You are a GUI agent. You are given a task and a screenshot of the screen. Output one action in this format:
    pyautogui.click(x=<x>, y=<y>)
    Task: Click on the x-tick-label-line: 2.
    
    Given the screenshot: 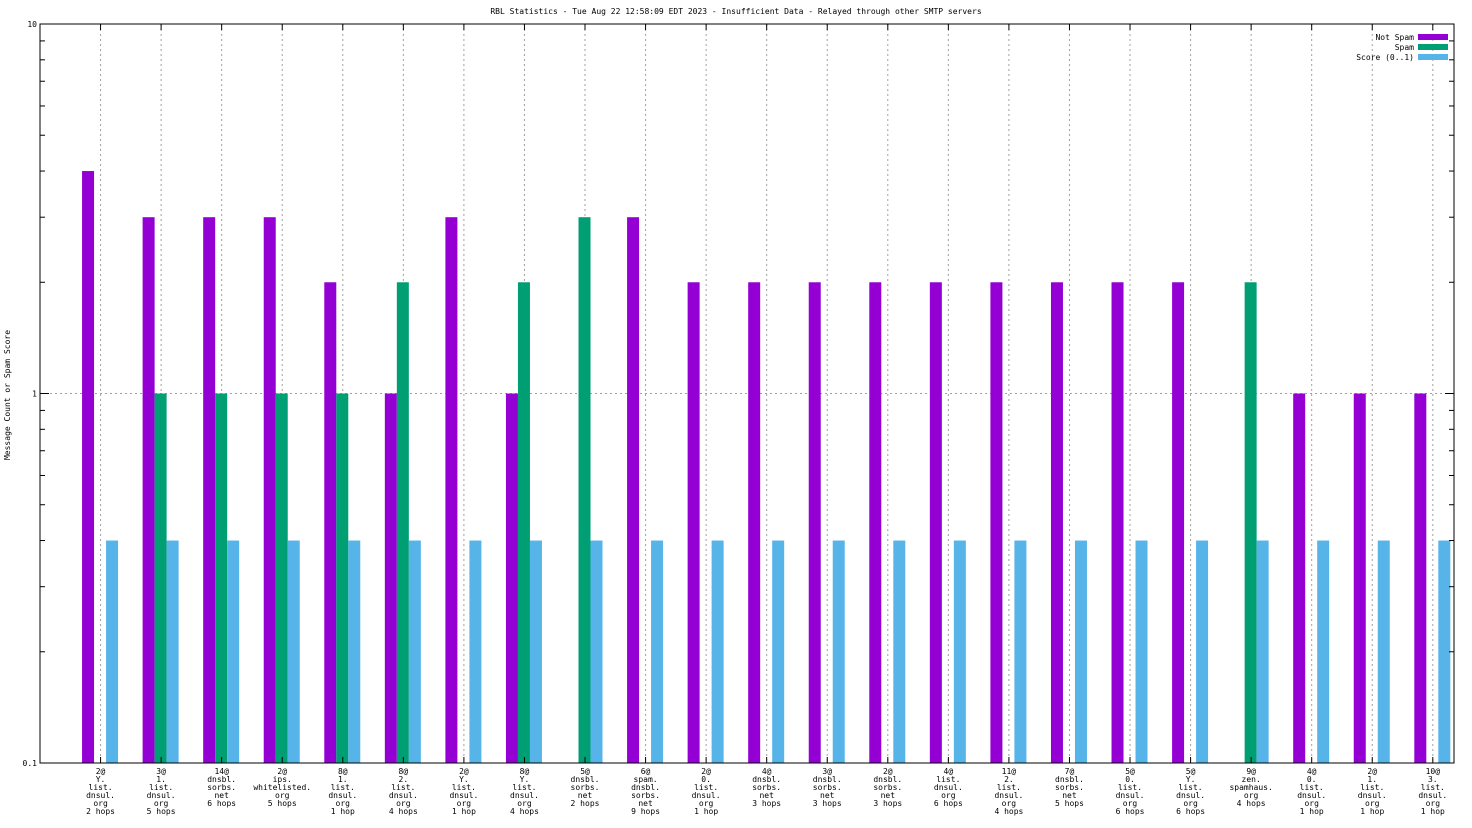 What is the action you would take?
    pyautogui.click(x=1009, y=779)
    